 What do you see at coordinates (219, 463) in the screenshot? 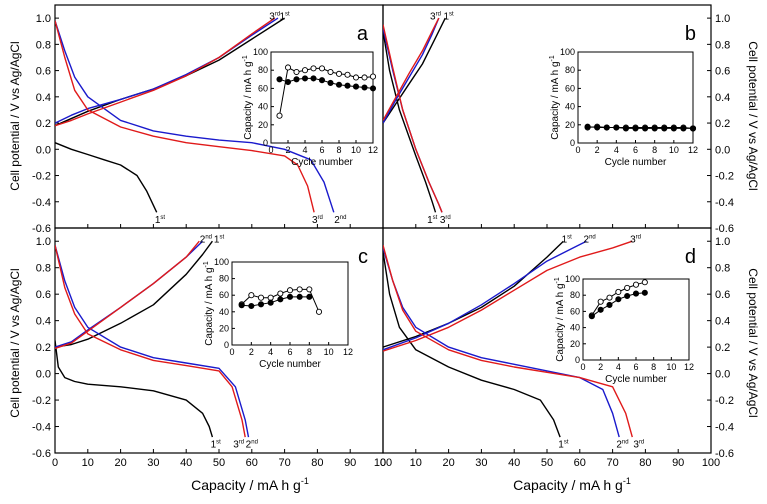
I see `x-tick-label: 50` at bounding box center [219, 463].